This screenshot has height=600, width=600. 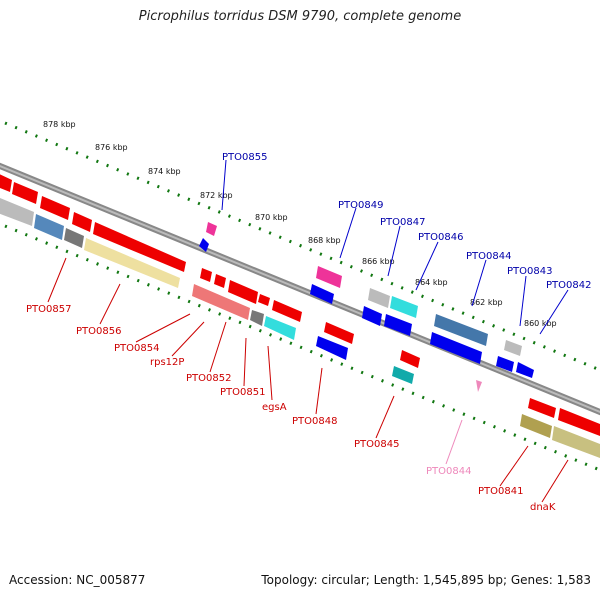 I want to click on gene-label: PTO0852, so click(x=208, y=378).